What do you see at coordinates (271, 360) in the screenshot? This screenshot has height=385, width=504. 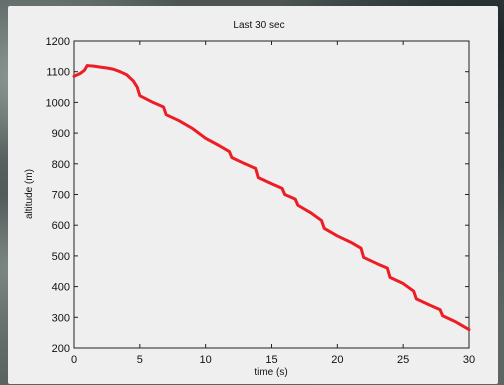 I see `x-tick-label: 15` at bounding box center [271, 360].